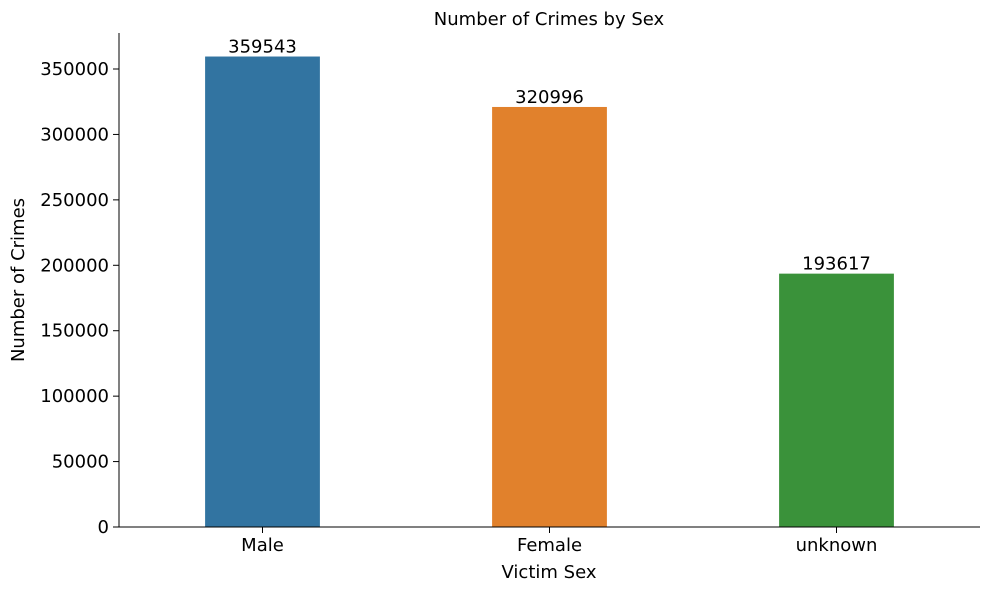 This screenshot has height=590, width=989. What do you see at coordinates (549, 572) in the screenshot?
I see `x-axis-label: Victim Sex` at bounding box center [549, 572].